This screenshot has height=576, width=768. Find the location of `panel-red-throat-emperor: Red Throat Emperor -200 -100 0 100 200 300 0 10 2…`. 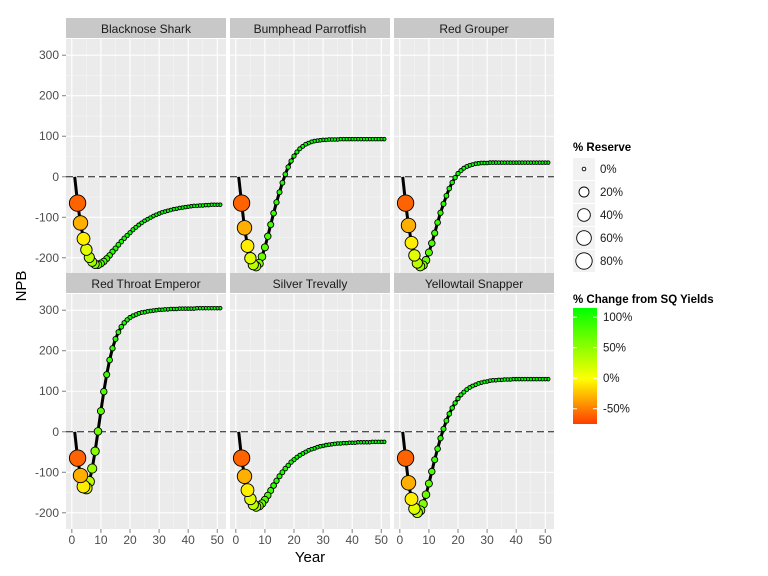

panel-red-throat-emperor: Red Throat Emperor -200 -100 0 100 200 300 0 10 2… is located at coordinates (130, 410).